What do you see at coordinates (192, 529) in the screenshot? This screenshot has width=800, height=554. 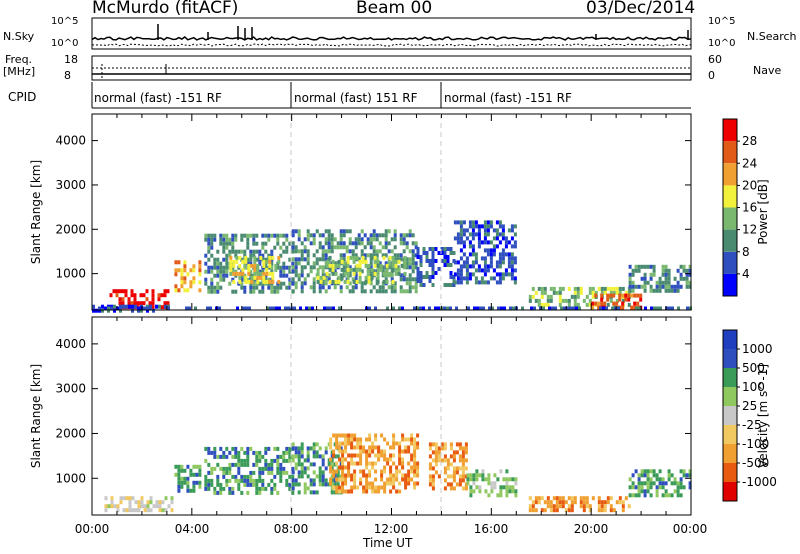 I see `x-tick-1: 04:00` at bounding box center [192, 529].